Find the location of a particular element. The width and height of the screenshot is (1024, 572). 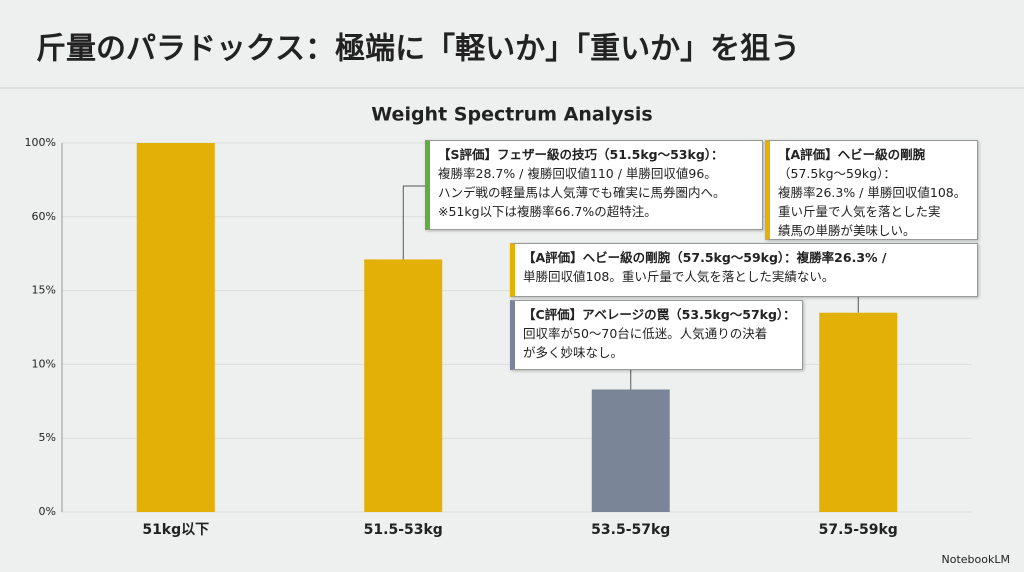

annotation-line: が多く妙味なし。 is located at coordinates (573, 352).